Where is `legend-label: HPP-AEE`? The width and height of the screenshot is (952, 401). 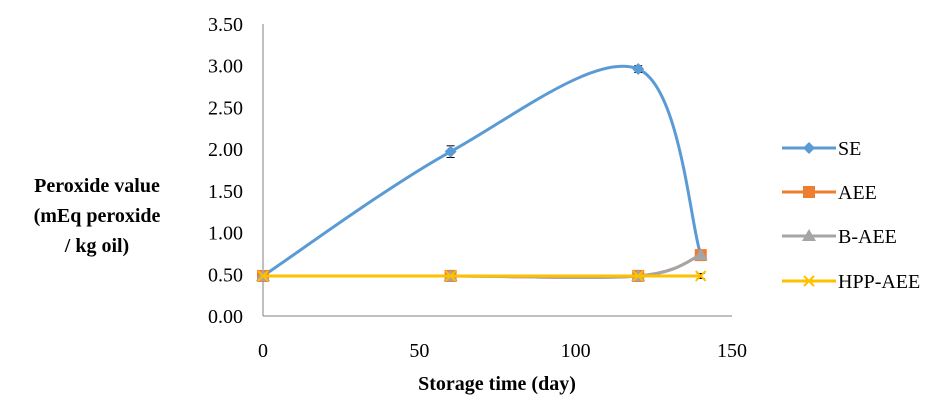
legend-label: HPP-AEE is located at coordinates (879, 282).